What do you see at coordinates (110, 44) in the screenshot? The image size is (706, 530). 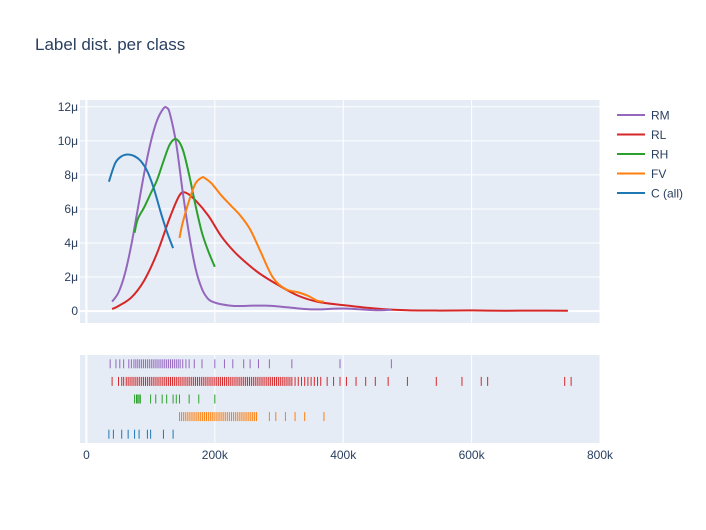 I see `chart-title: Label dist. per class` at bounding box center [110, 44].